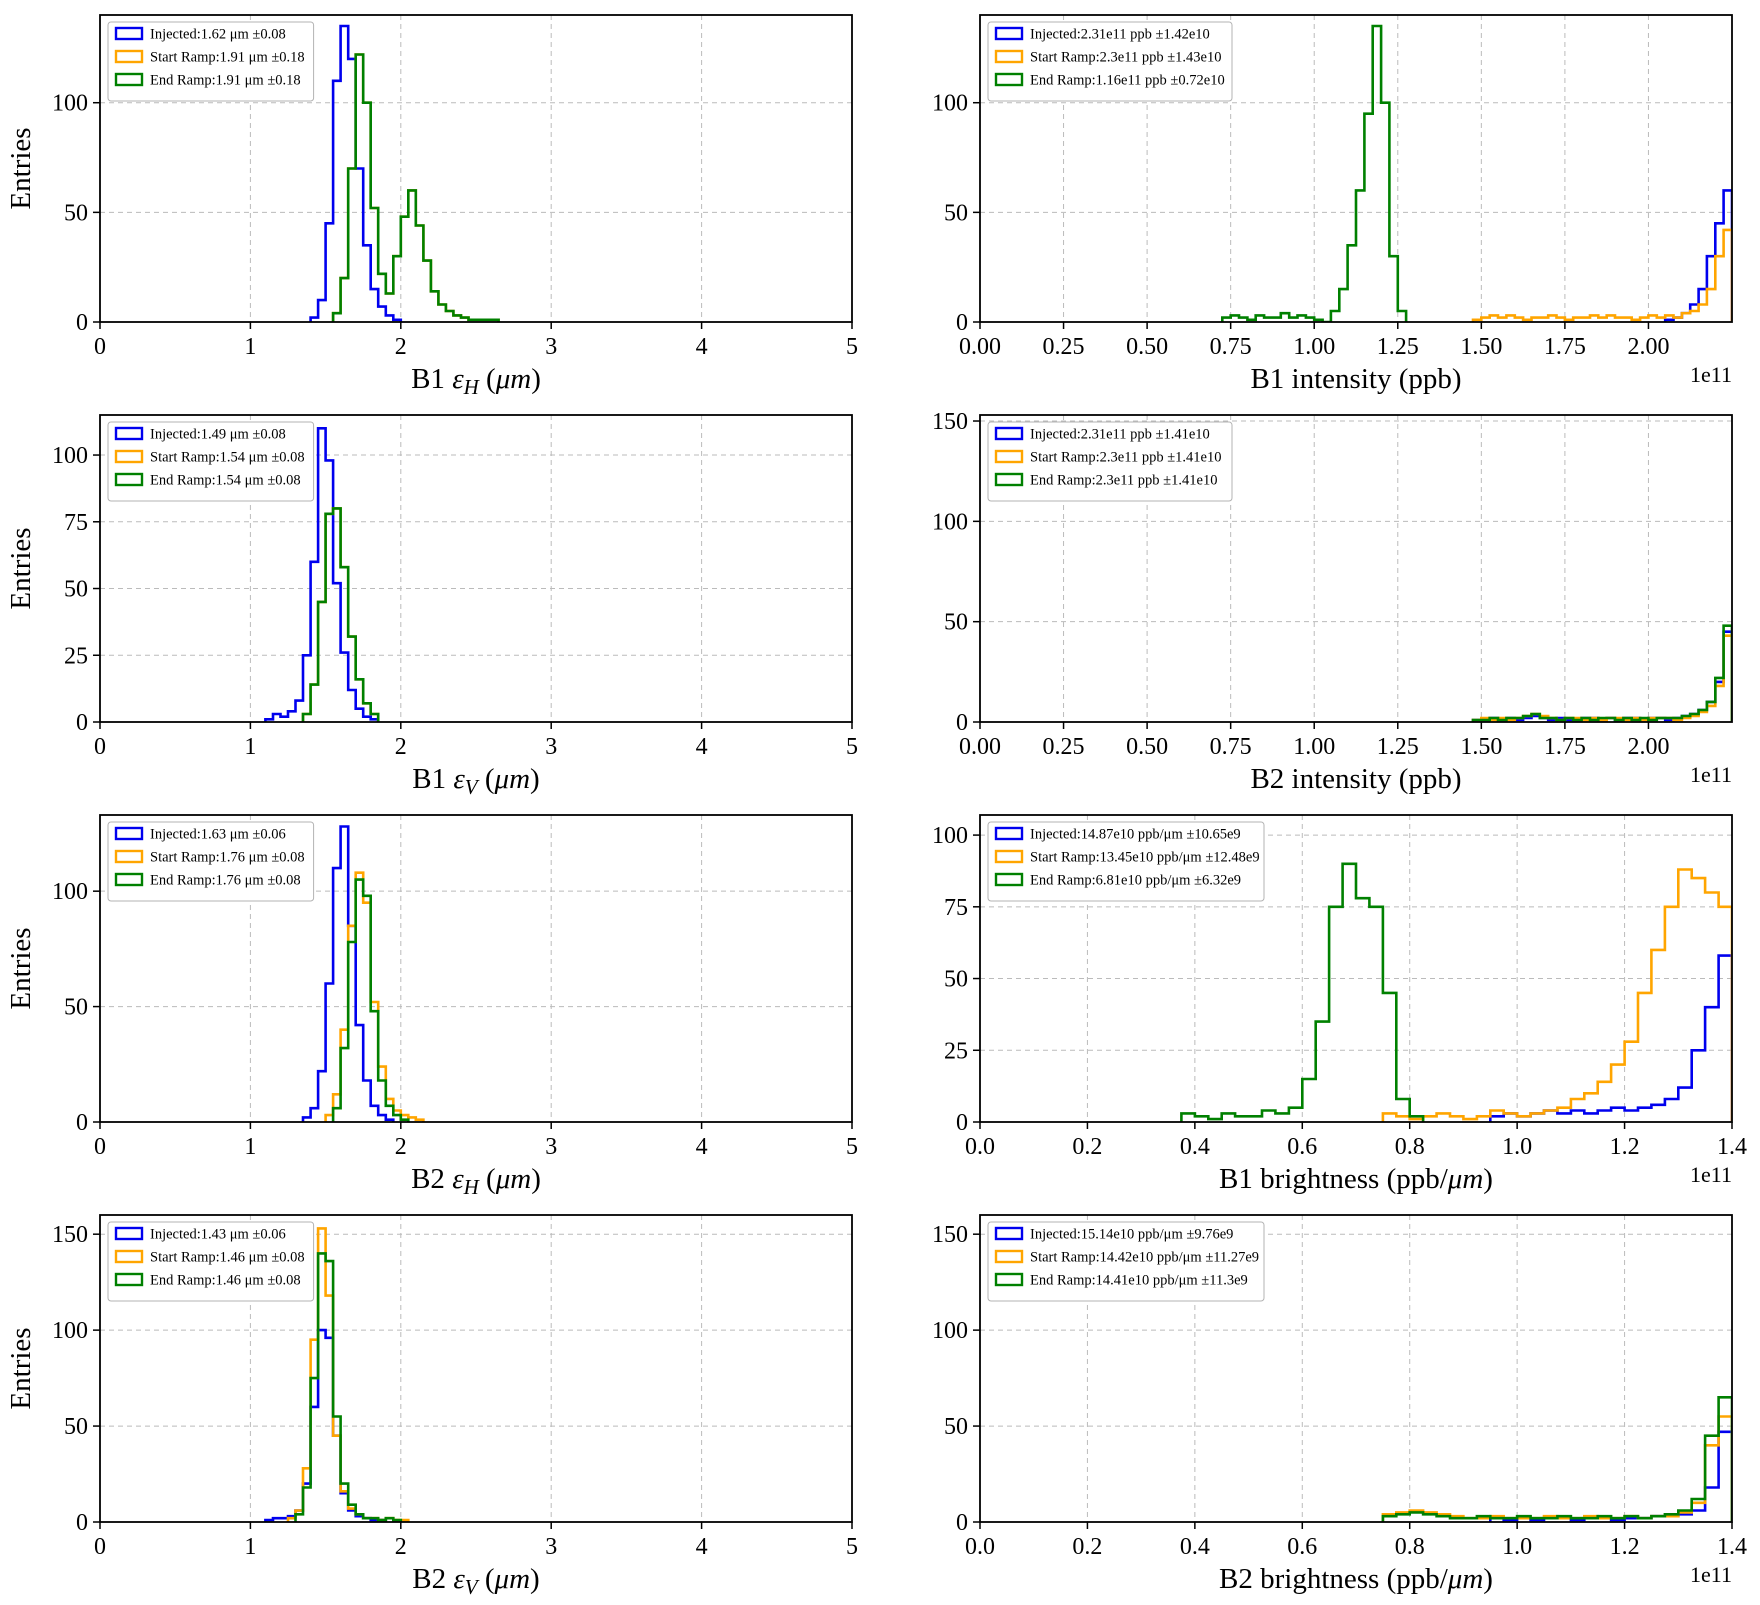 The height and width of the screenshot is (1605, 1760). I want to click on x-tick-label: 0.6, so click(1302, 1147).